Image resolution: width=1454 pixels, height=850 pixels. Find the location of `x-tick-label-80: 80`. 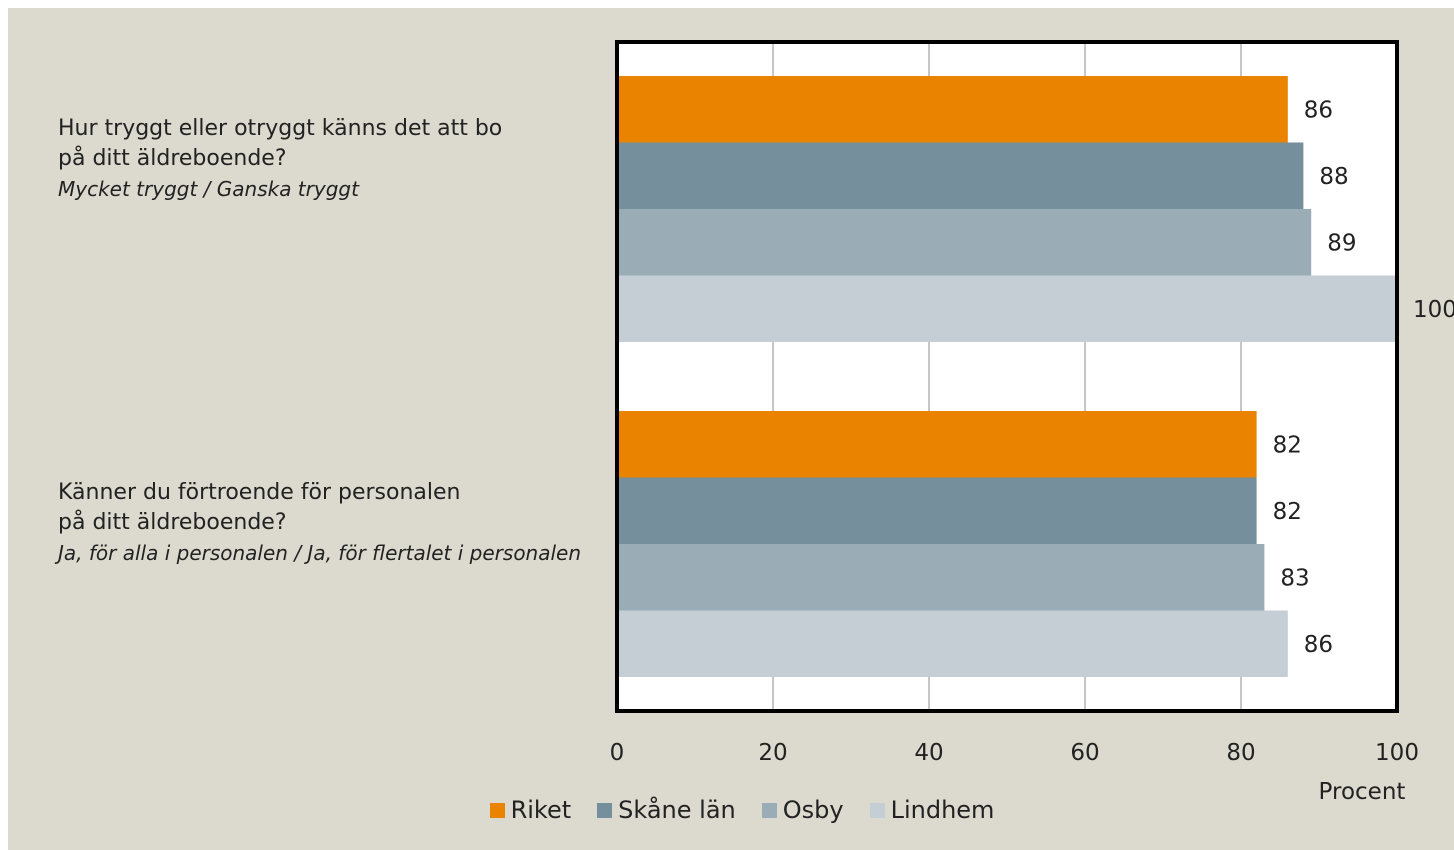

x-tick-label-80: 80 is located at coordinates (1240, 753).